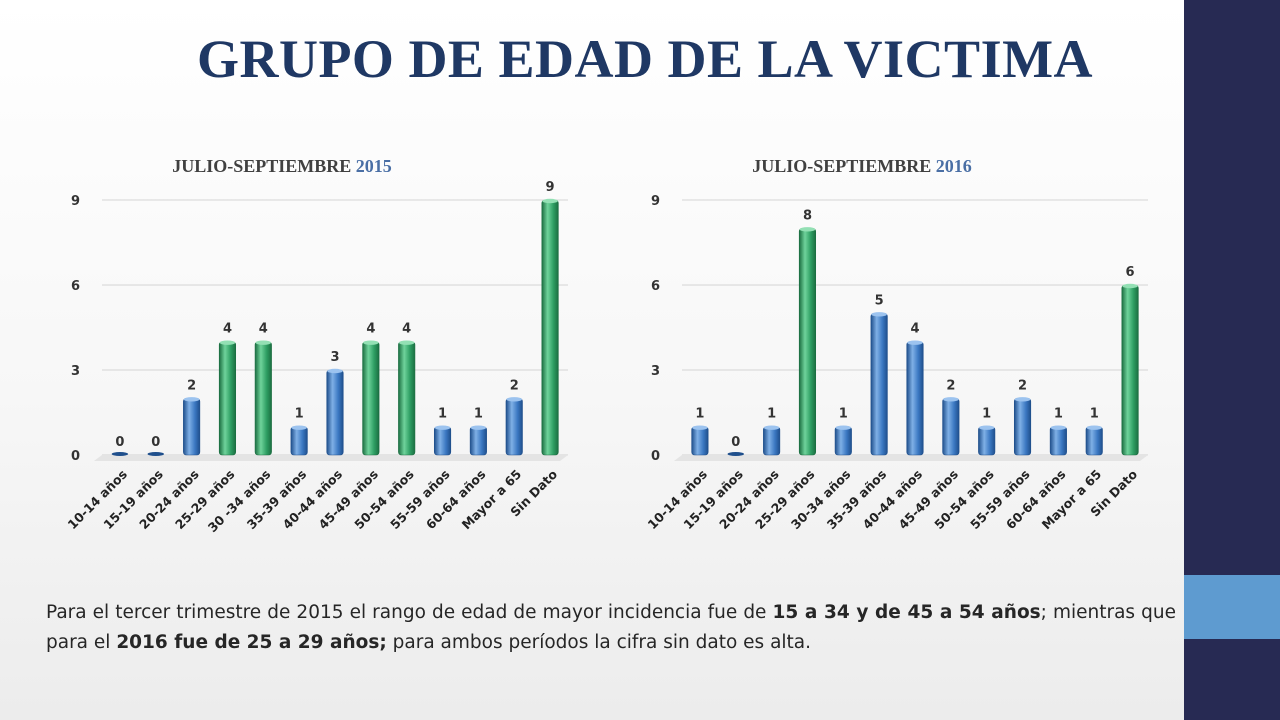 This screenshot has height=720, width=1280. I want to click on summary-bold-2: 2016 fue de 25 a 29 años;, so click(251, 642).